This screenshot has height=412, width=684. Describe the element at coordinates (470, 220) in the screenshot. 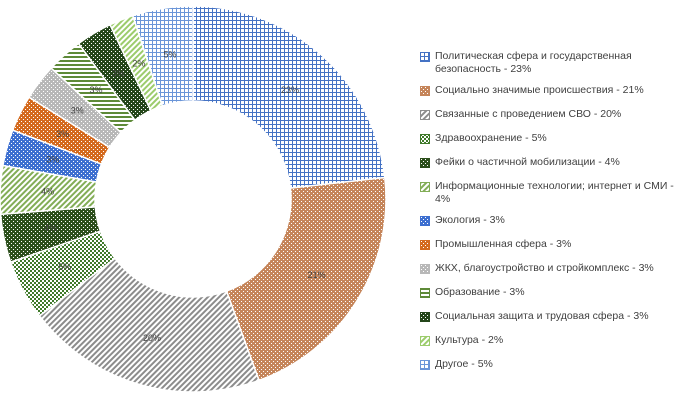

I see `legend-label: Экология - 3%` at that location.